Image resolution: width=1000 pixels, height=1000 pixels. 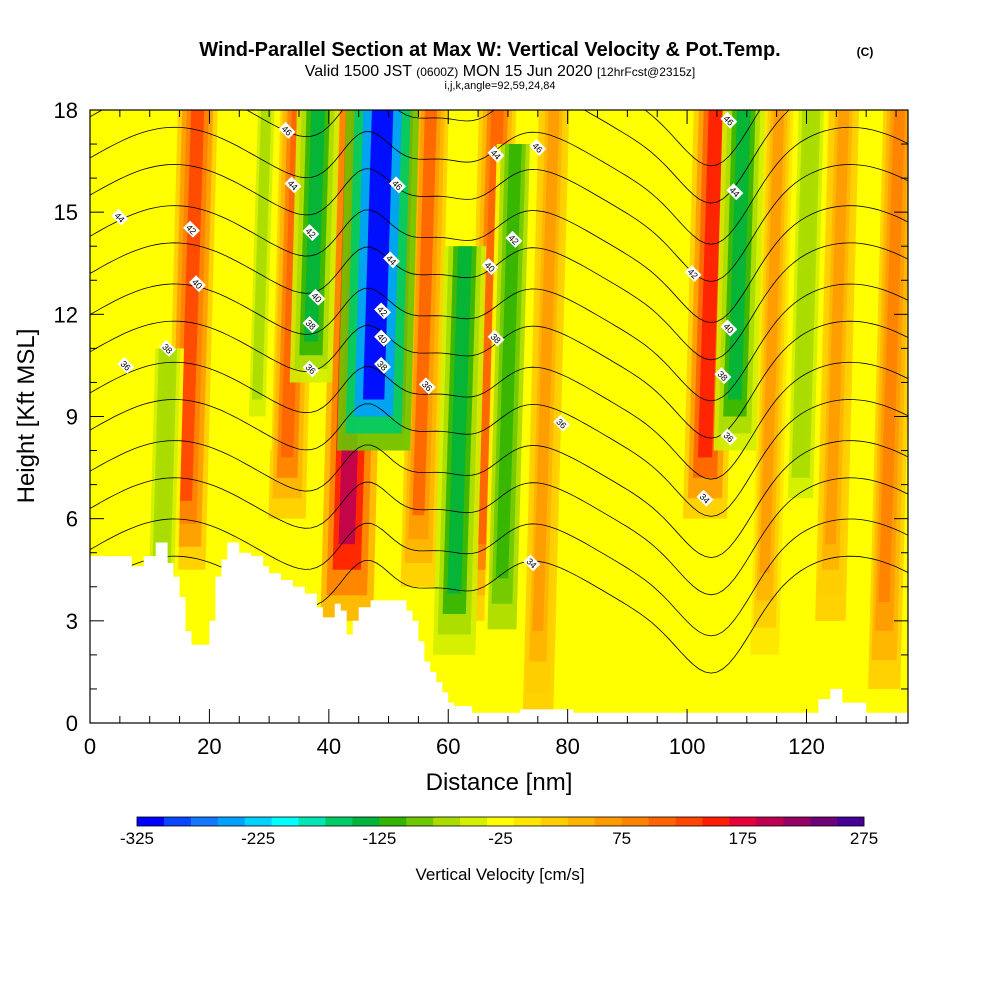 I want to click on colorbar-tick-3: -25, so click(x=500, y=838).